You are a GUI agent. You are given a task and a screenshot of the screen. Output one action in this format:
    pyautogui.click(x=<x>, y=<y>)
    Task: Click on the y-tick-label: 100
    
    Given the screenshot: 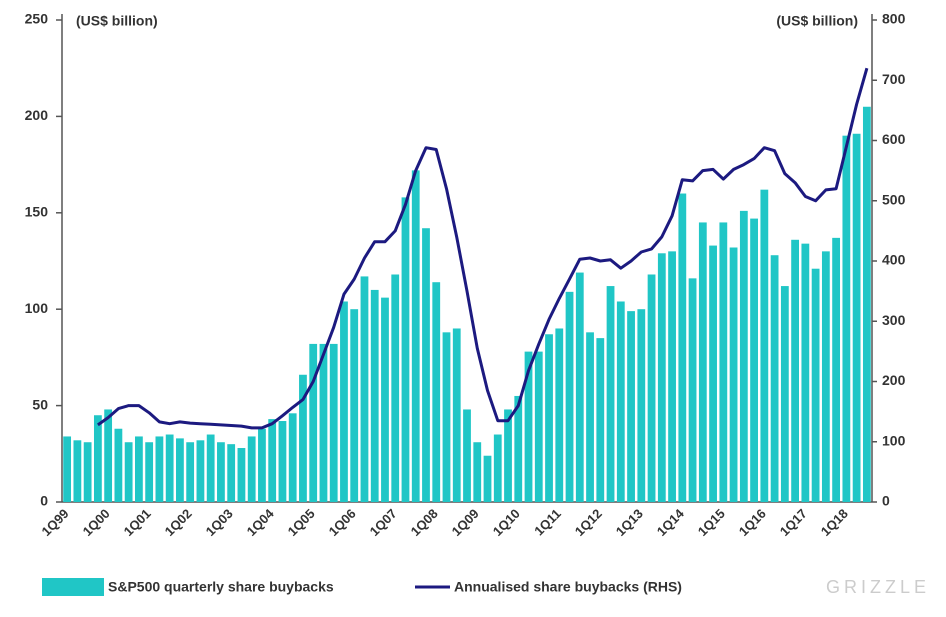 What is the action you would take?
    pyautogui.click(x=37, y=308)
    